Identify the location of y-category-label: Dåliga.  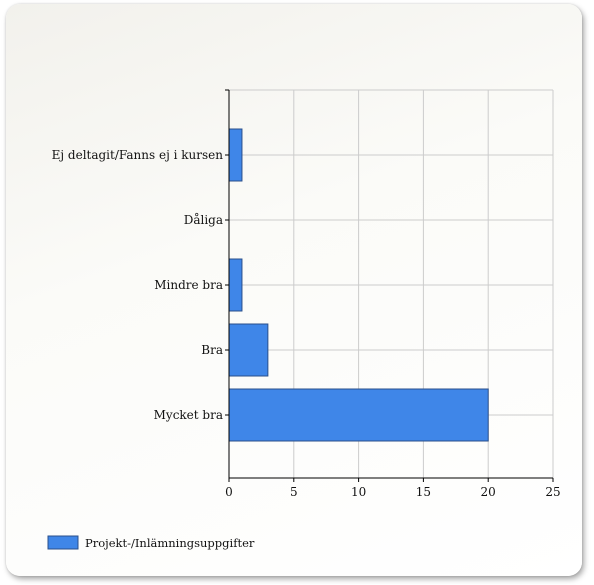
(203, 219).